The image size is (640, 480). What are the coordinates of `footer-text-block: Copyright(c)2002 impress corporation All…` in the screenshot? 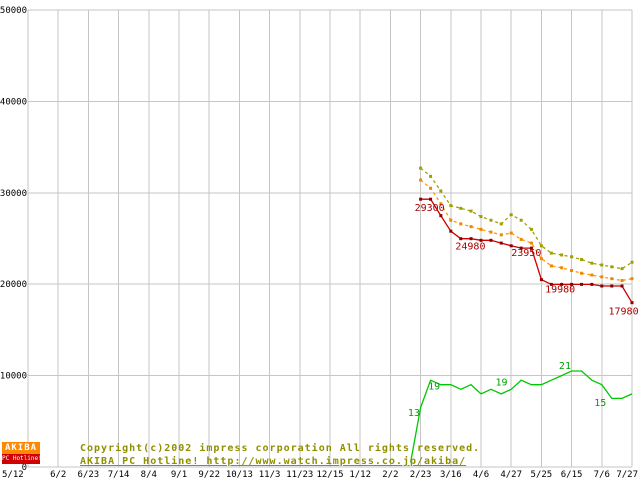 It's located at (280, 455).